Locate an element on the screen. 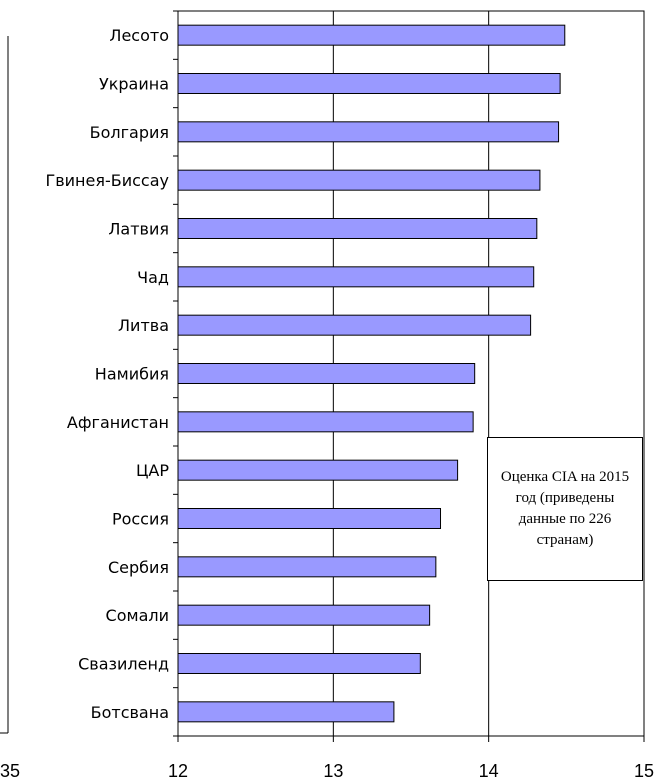  x-tick-label: 13 is located at coordinates (333, 771).